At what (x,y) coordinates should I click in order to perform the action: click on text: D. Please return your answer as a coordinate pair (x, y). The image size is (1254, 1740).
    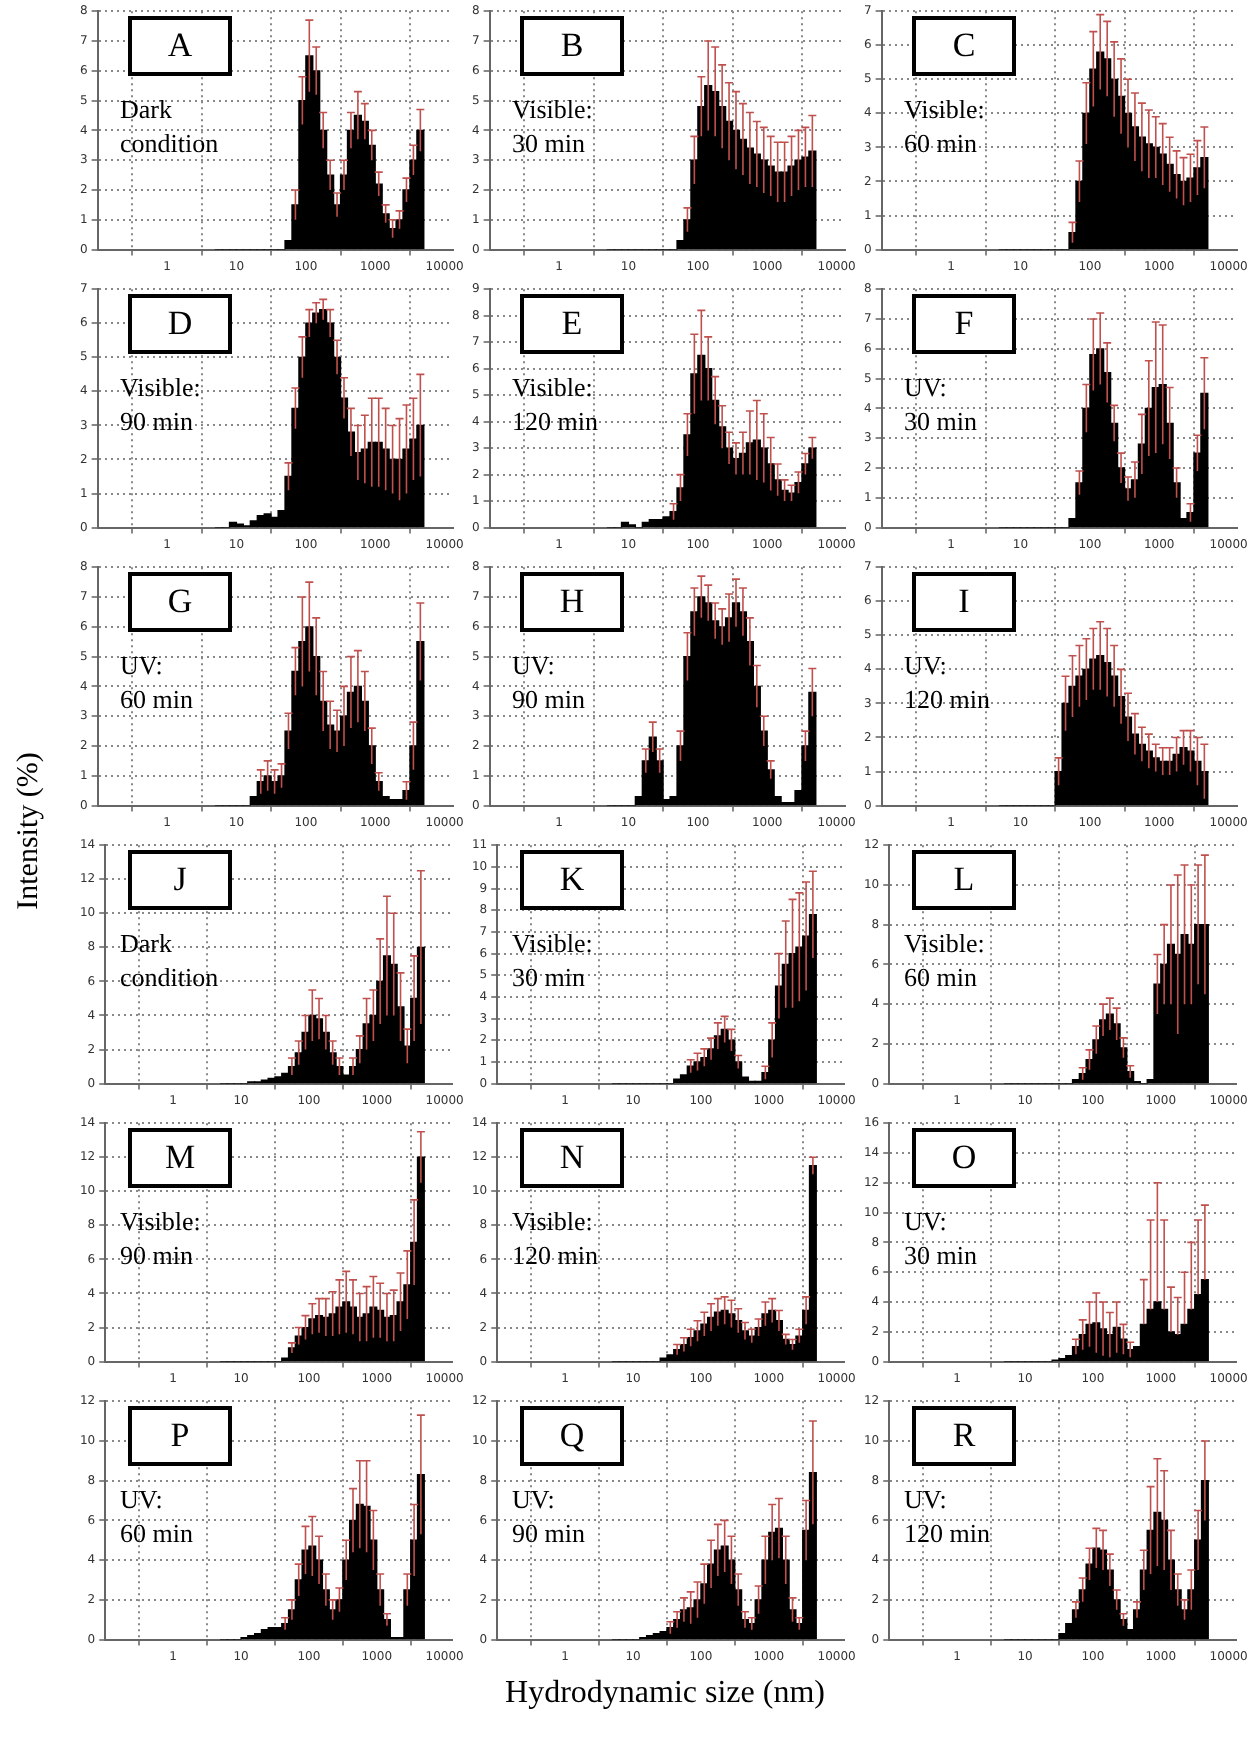
    Looking at the image, I should click on (180, 324).